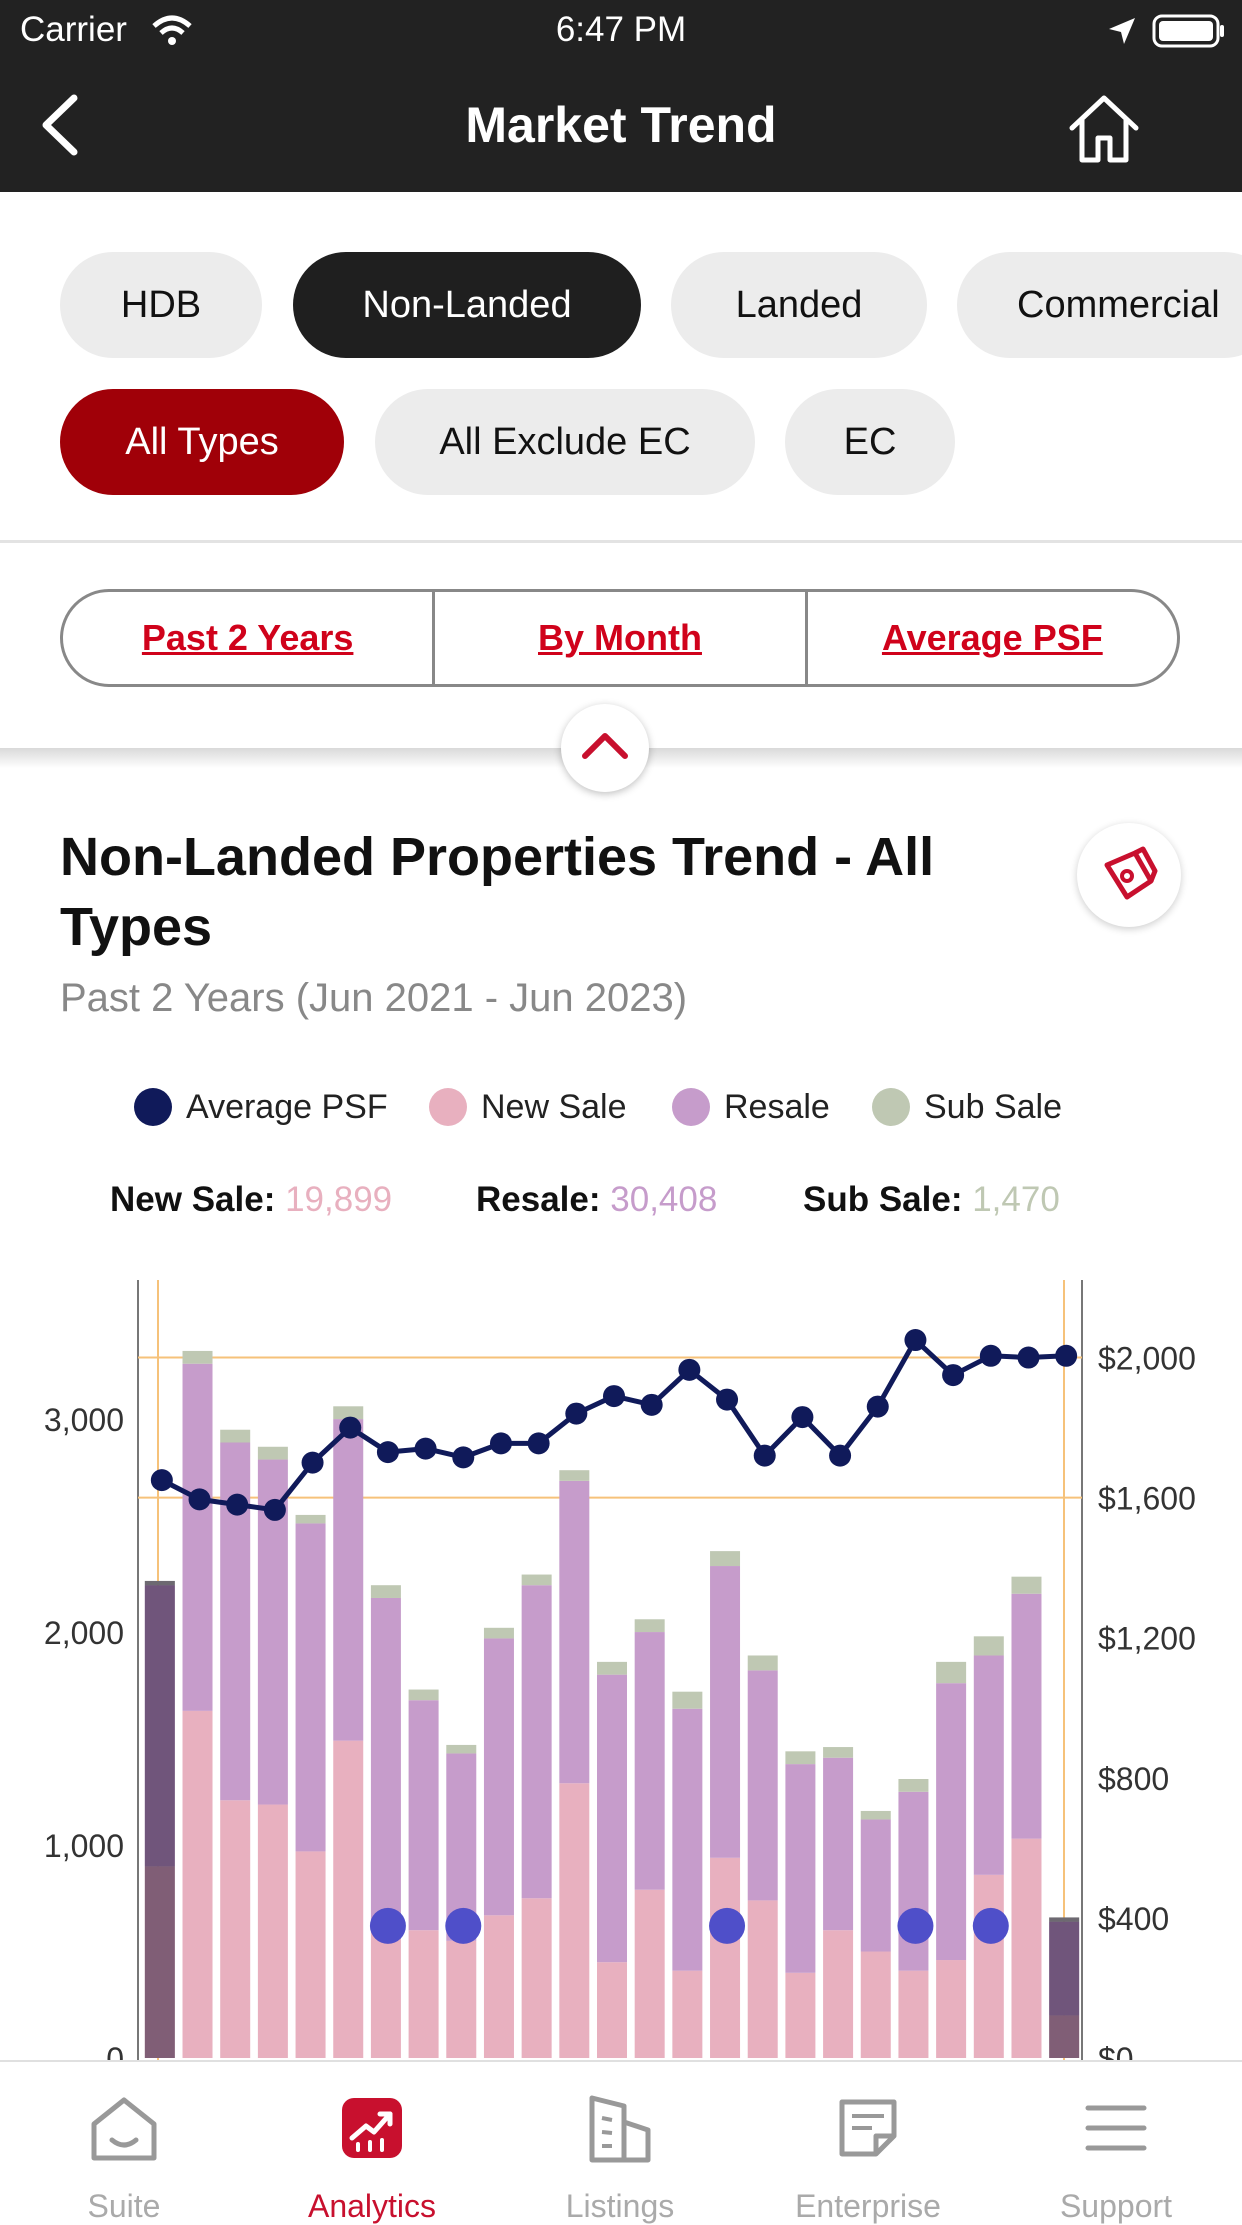  Describe the element at coordinates (1116, 2206) in the screenshot. I see `tab-label: Support` at that location.